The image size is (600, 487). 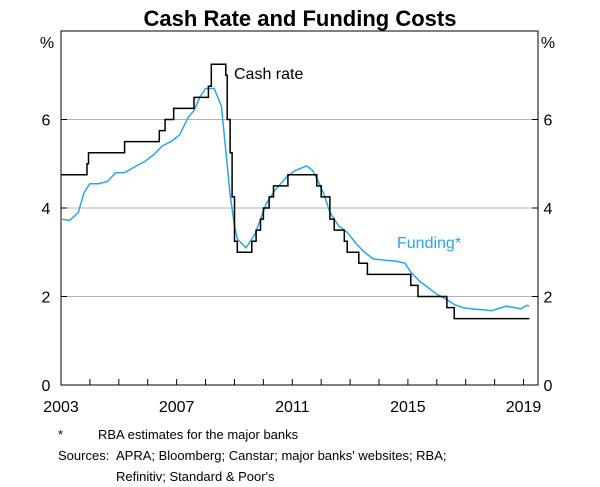 What do you see at coordinates (548, 43) in the screenshot?
I see `y-axis-unit-right: %` at bounding box center [548, 43].